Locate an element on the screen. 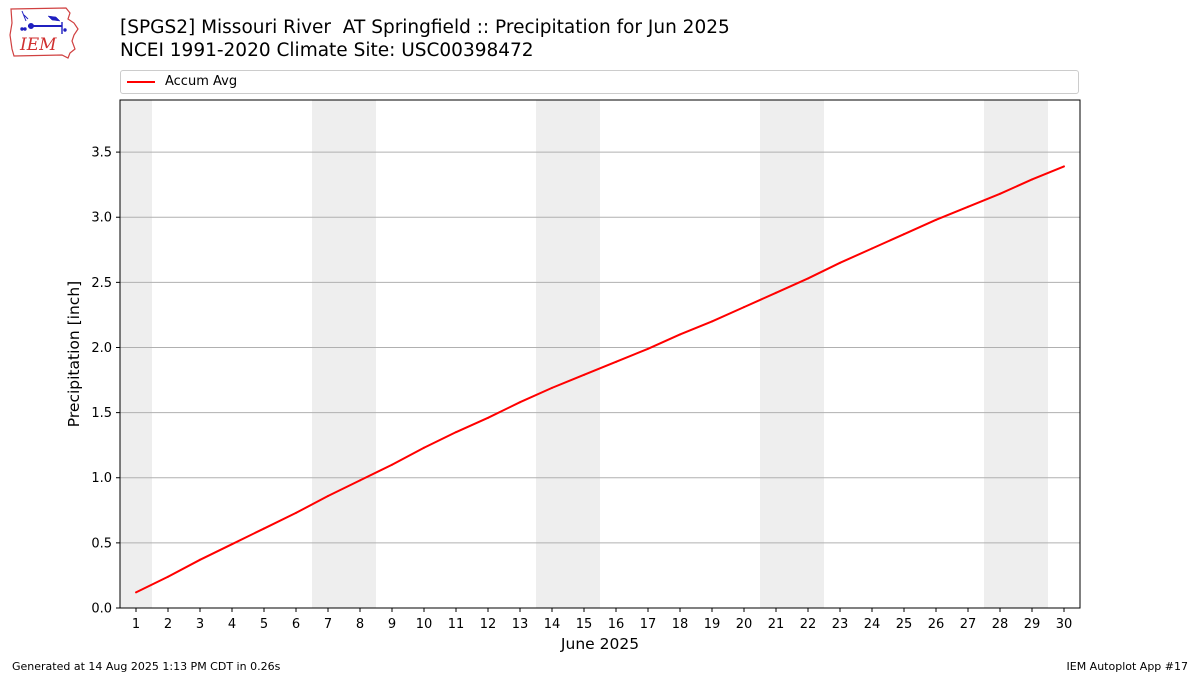 Image resolution: width=1200 pixels, height=675 pixels. x-tick-label: 17 is located at coordinates (648, 624).